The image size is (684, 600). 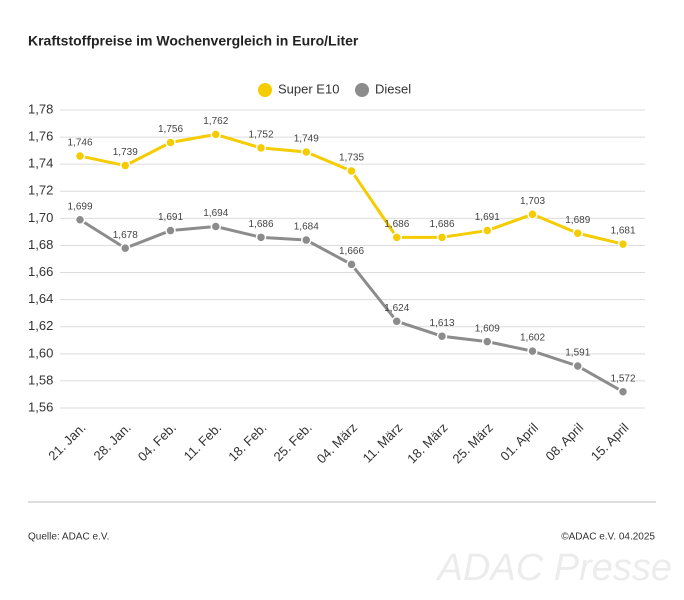 I want to click on y-tick-label: 1,68, so click(x=40, y=244).